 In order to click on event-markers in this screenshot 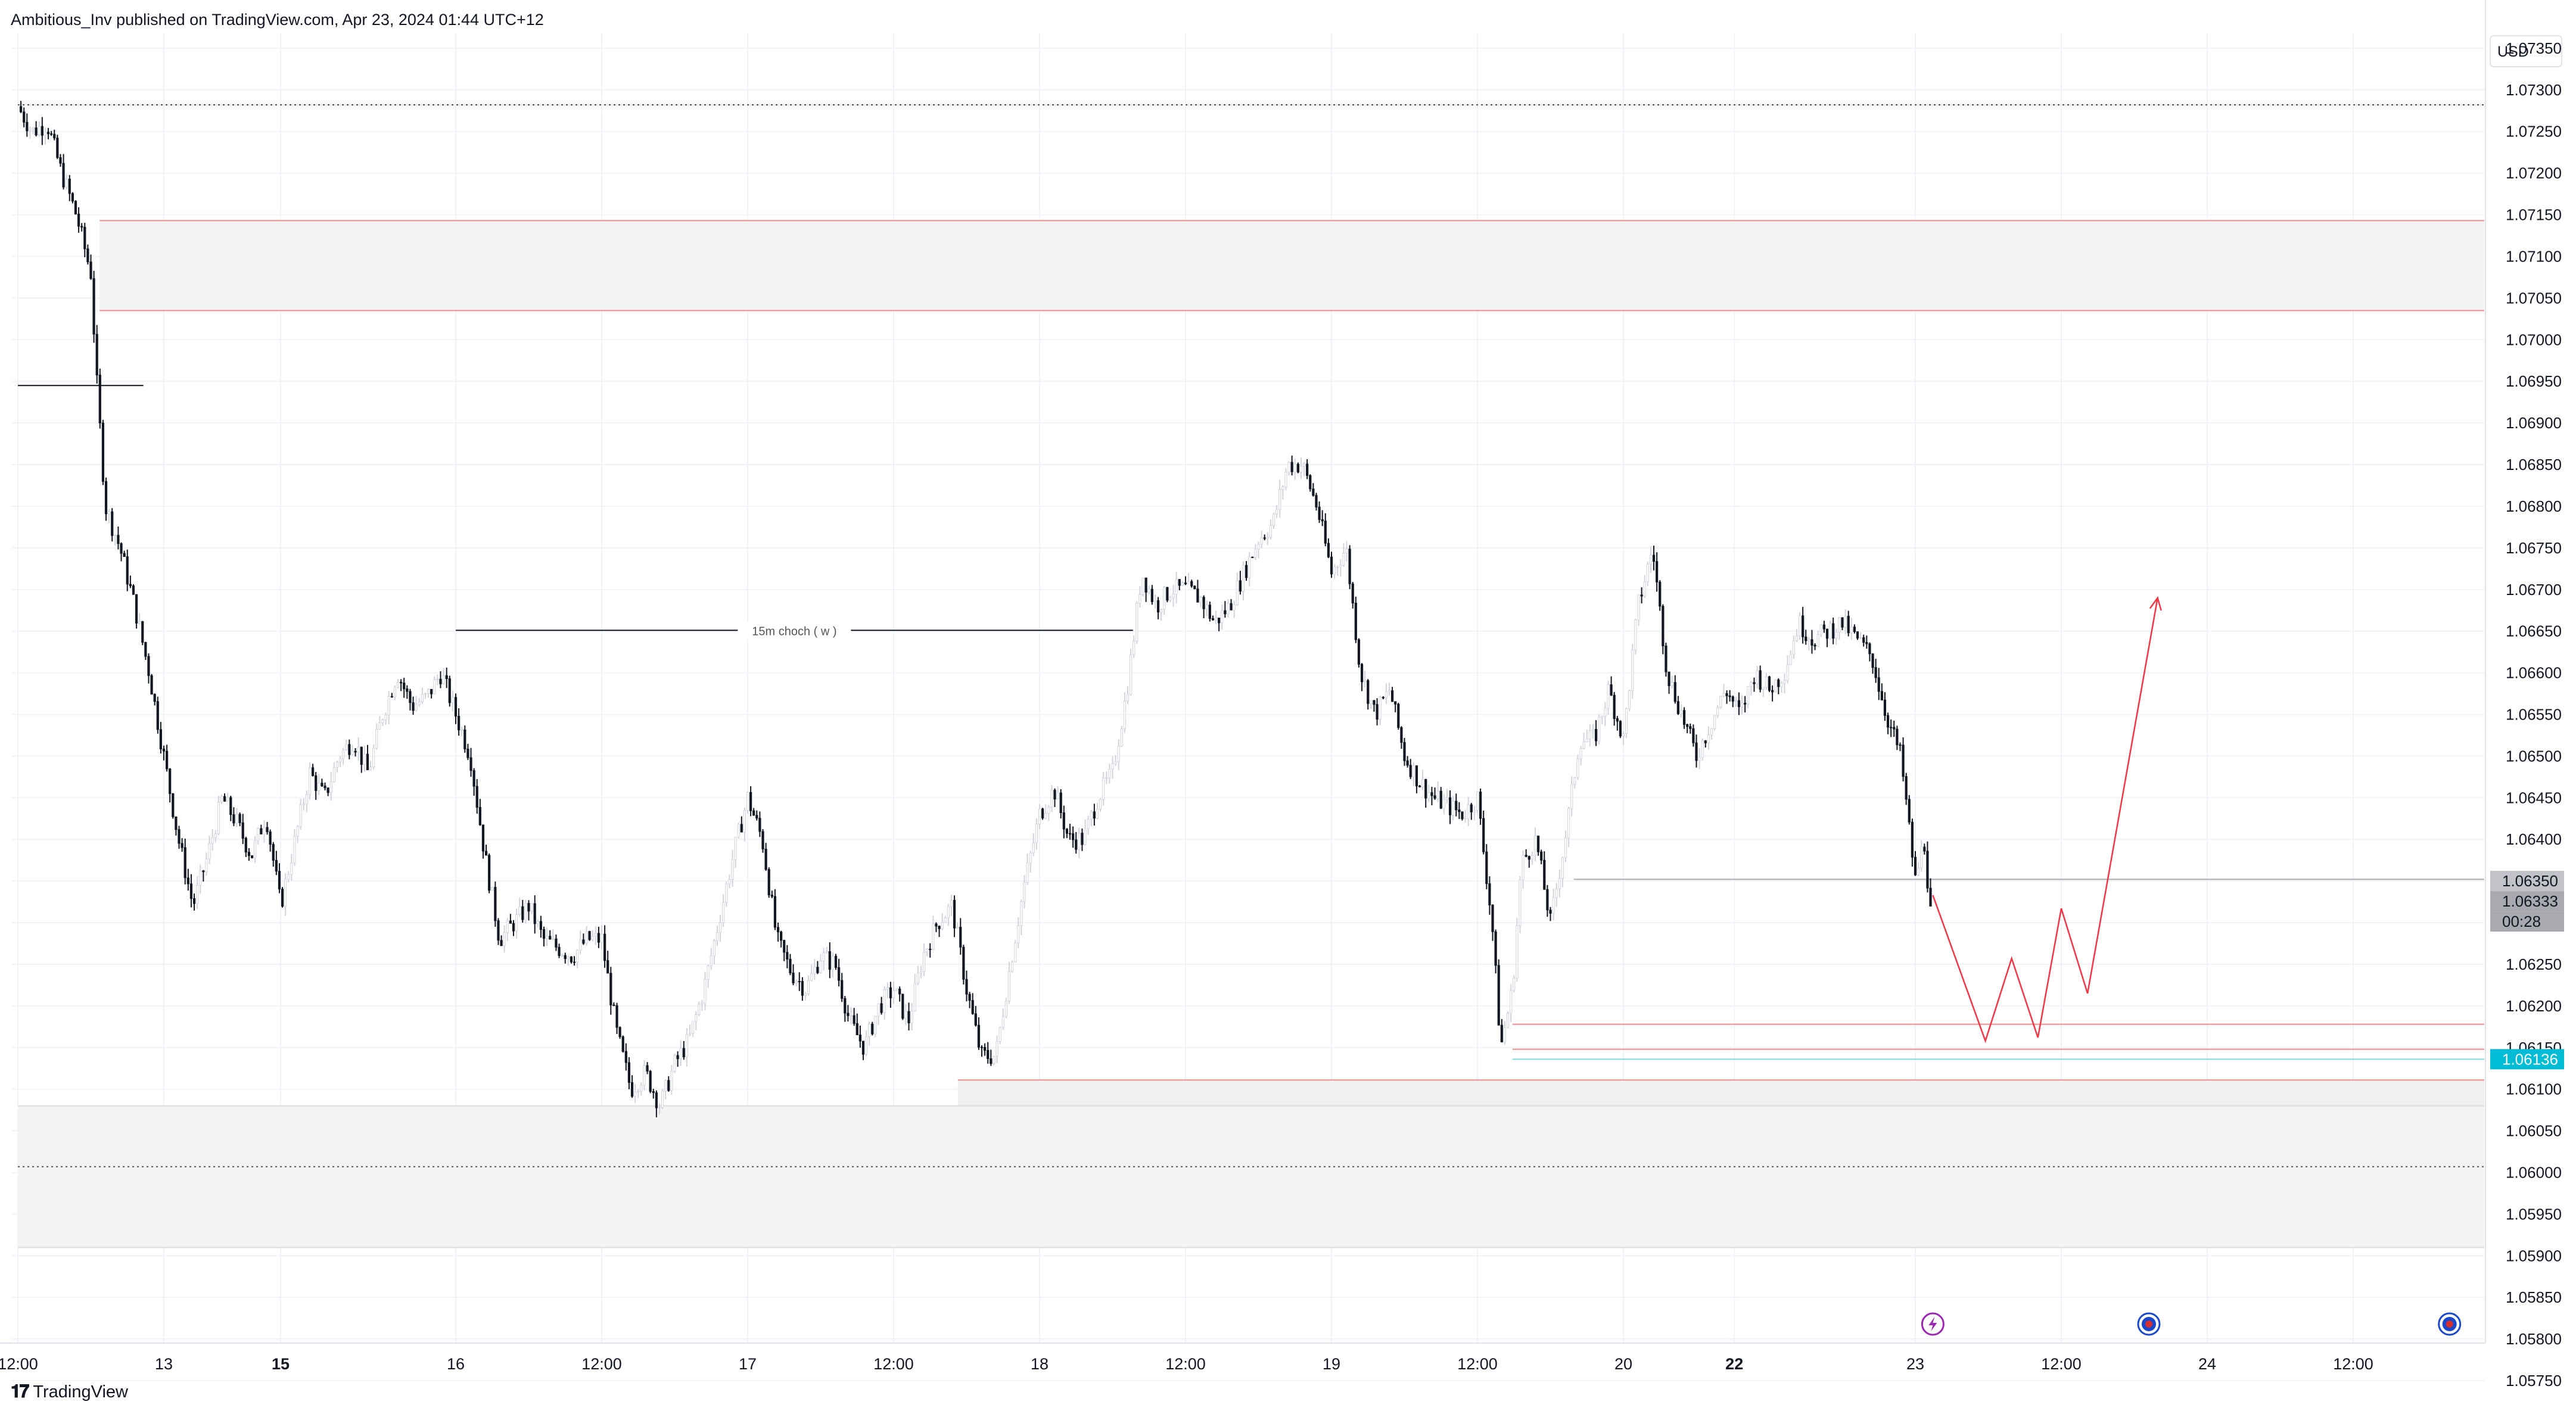, I will do `click(2191, 1324)`.